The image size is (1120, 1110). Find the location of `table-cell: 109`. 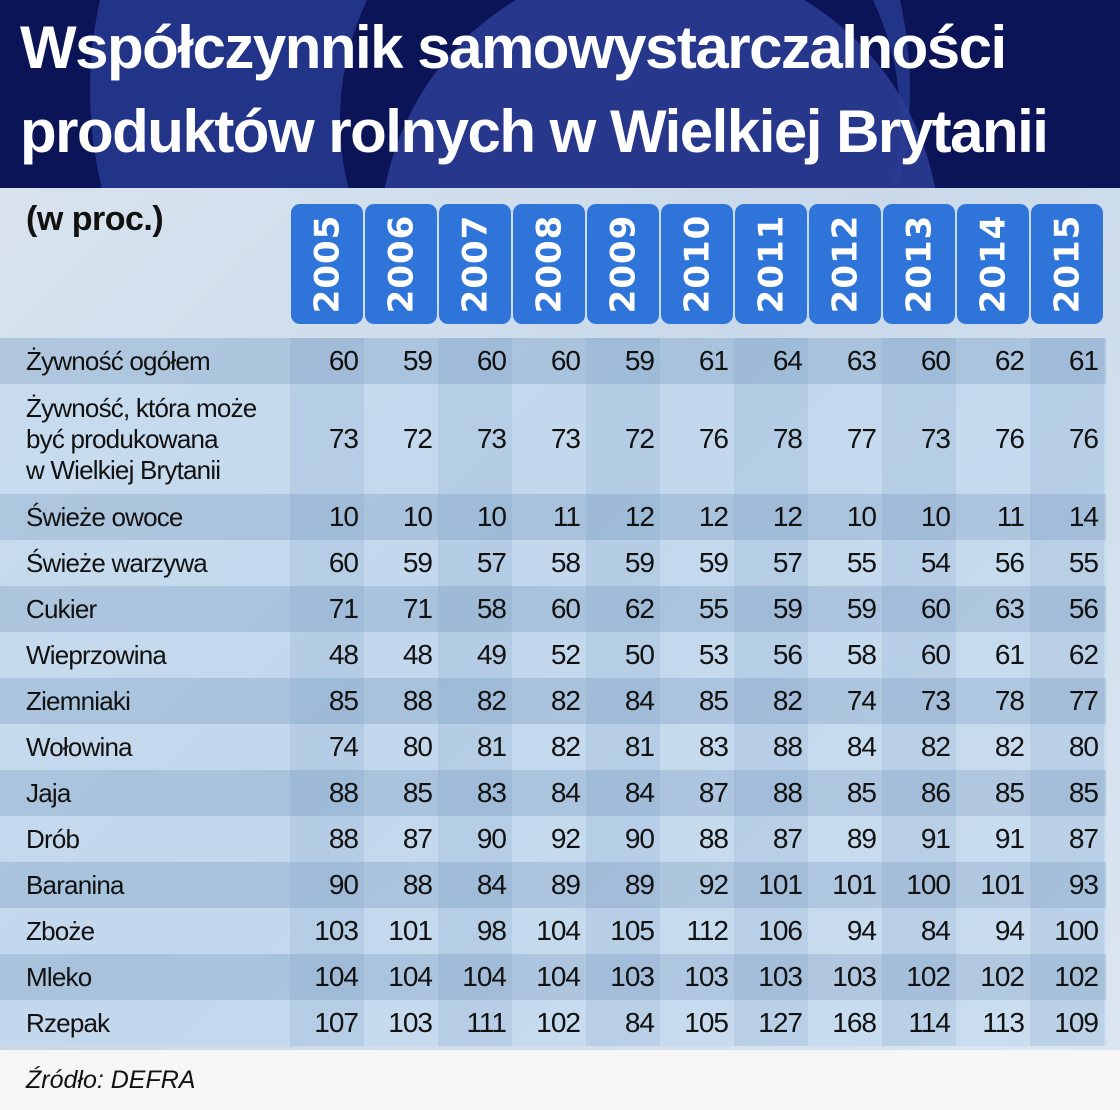

table-cell: 109 is located at coordinates (1067, 1023).